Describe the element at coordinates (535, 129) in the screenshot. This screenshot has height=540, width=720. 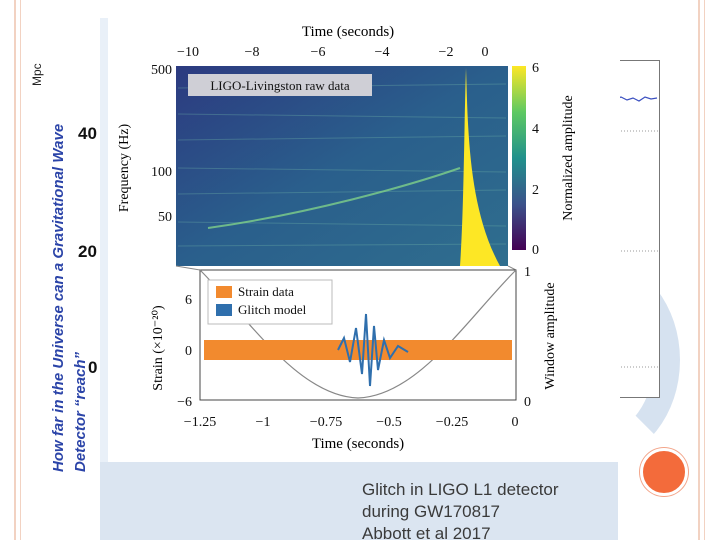
I see `colorbar-tick: 4` at that location.